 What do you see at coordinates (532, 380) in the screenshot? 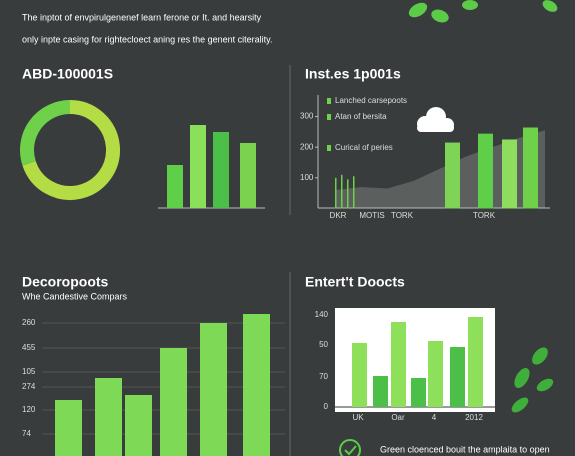
I see `leaves-right` at bounding box center [532, 380].